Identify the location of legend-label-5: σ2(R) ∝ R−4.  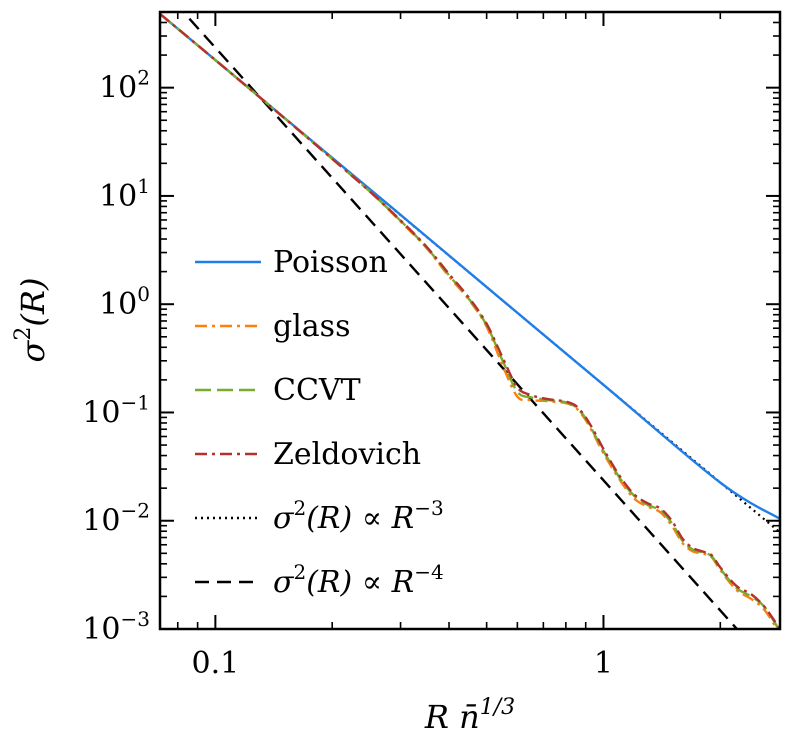
(358, 580).